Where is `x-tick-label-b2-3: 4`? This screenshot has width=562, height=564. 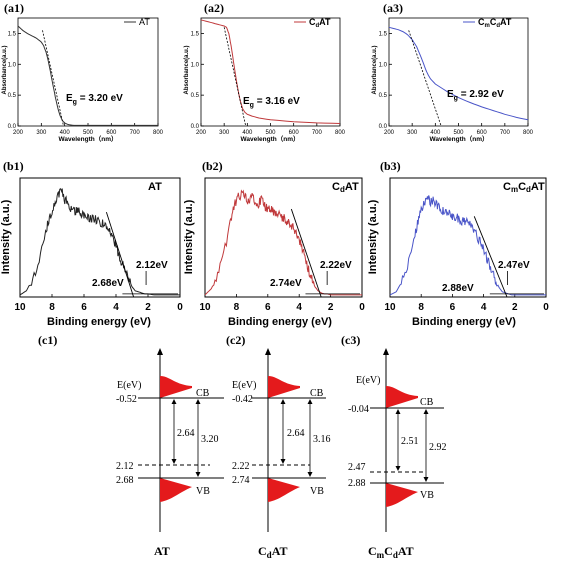
x-tick-label-b2-3: 4 is located at coordinates (299, 307).